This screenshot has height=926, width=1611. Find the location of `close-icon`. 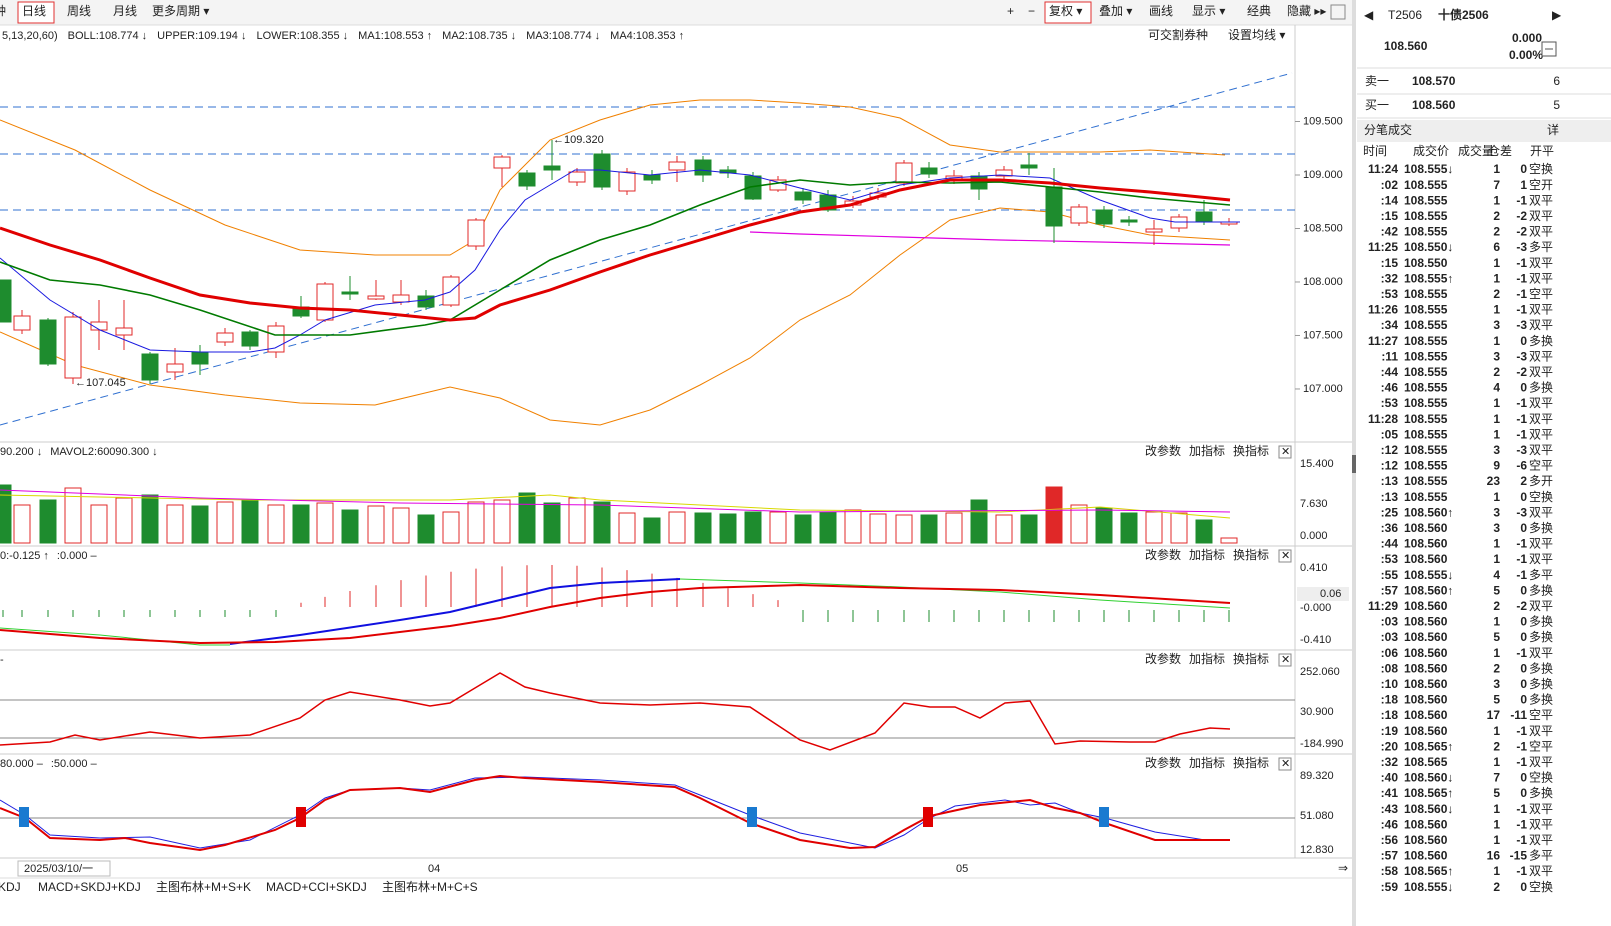

close-icon is located at coordinates (1338, 12).